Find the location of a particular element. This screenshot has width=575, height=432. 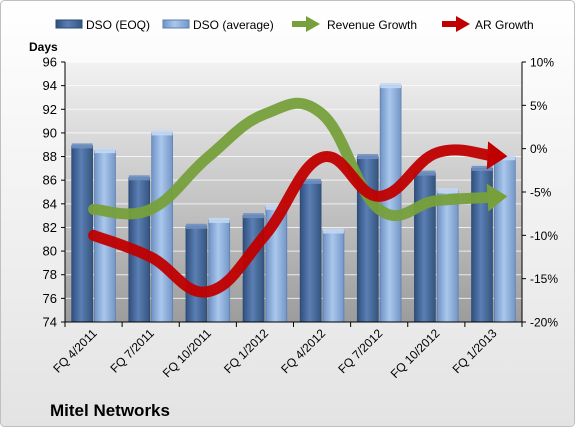

y-tick-label-0: 74 is located at coordinates (50, 322).